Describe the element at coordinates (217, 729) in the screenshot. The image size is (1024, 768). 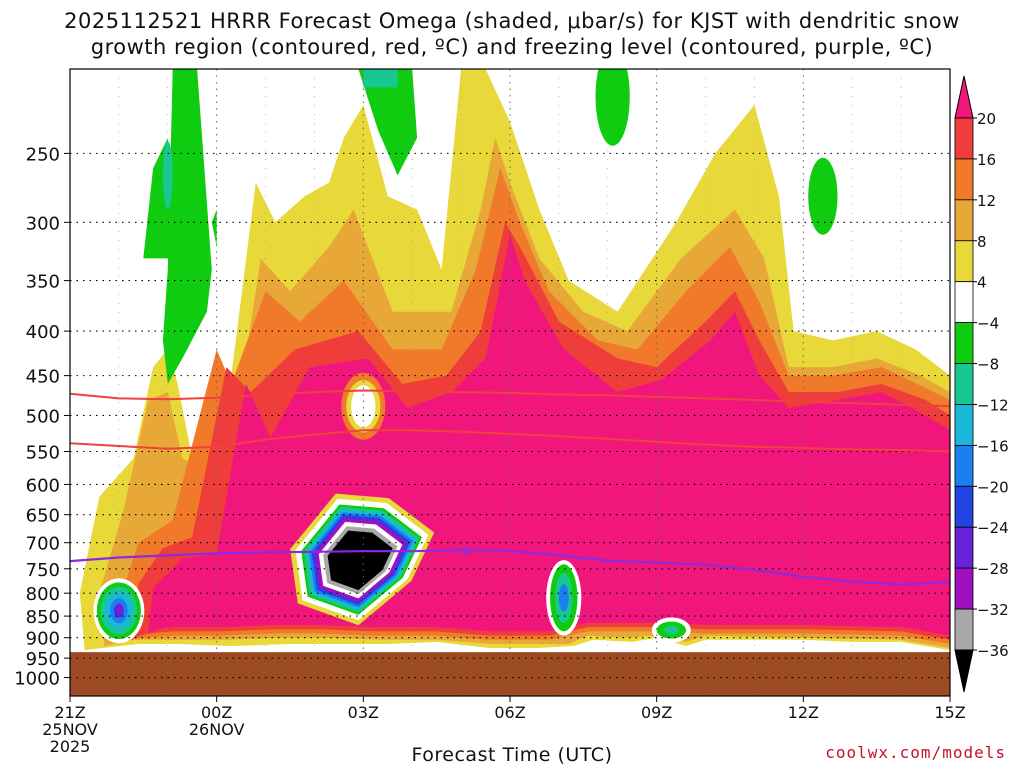
I see `x-tick-label-3-1: 26NOV` at that location.